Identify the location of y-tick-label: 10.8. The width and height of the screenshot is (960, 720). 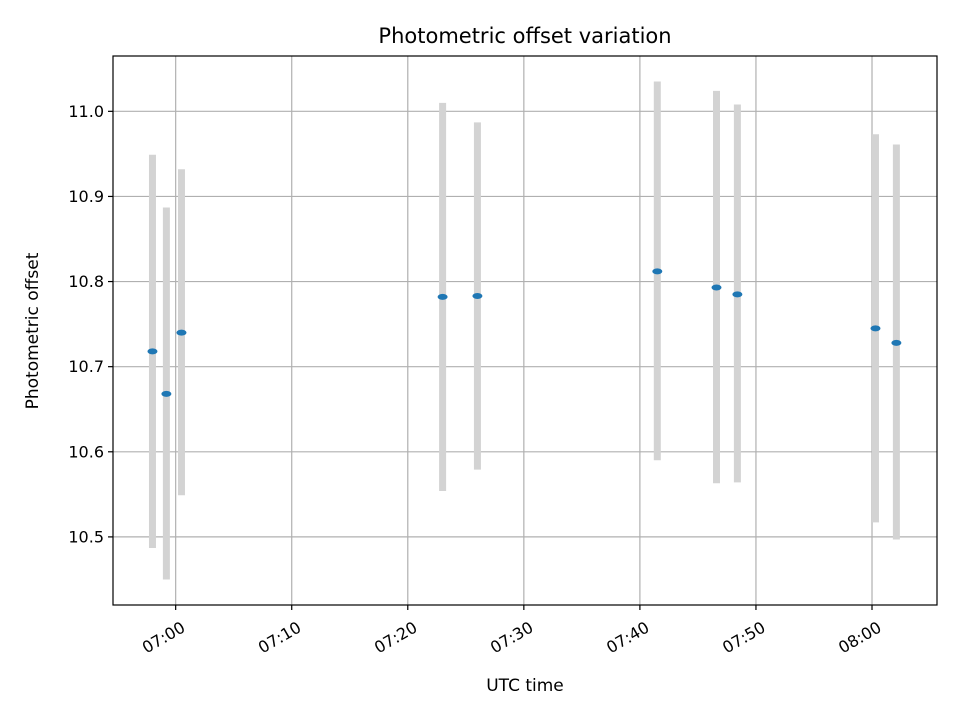
(86, 281).